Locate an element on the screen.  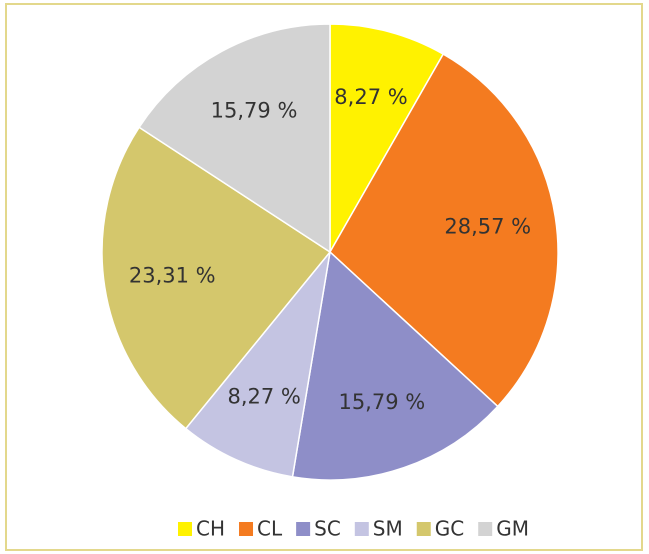
legend-label: CL is located at coordinates (270, 529).